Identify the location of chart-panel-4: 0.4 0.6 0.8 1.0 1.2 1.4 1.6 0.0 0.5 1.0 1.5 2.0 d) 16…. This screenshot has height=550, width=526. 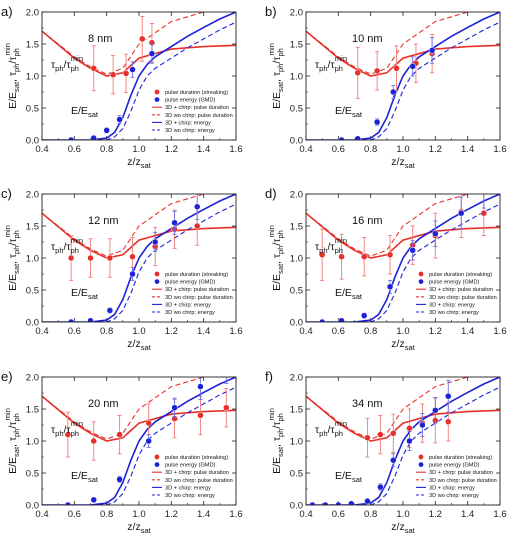
(386, 269).